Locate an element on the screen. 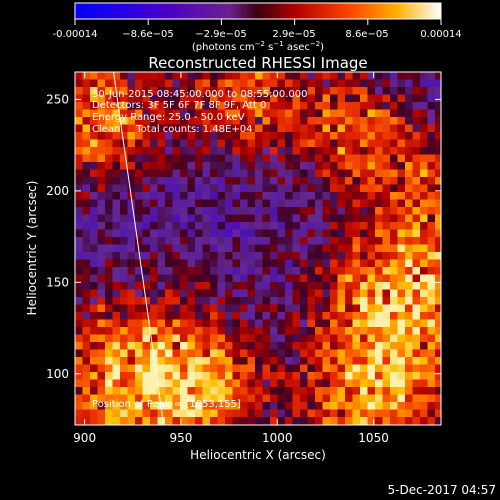  limb-line is located at coordinates (139, 248).